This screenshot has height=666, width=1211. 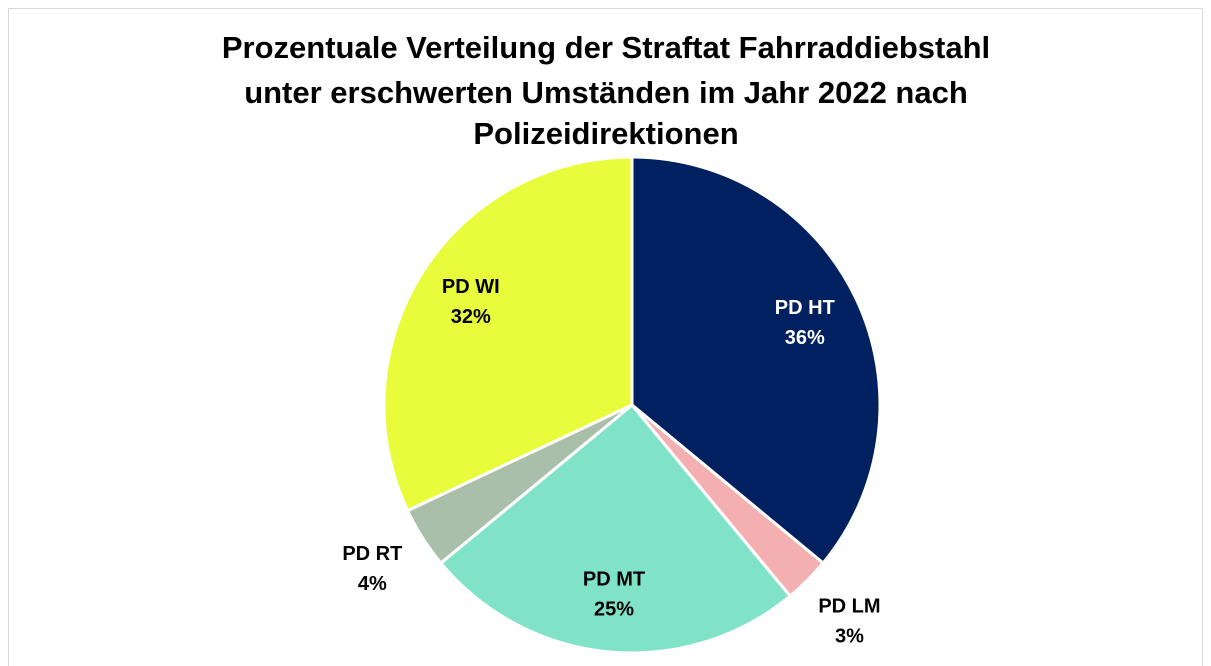 What do you see at coordinates (805, 338) in the screenshot?
I see `slice-value-label: 36%` at bounding box center [805, 338].